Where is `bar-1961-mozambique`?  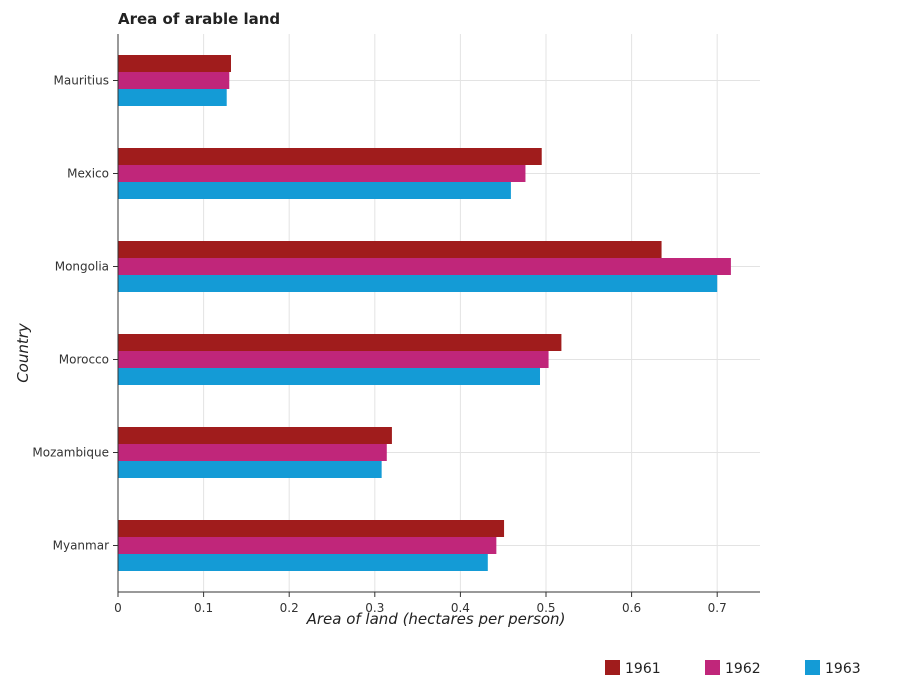 bar-1961-mozambique is located at coordinates (255, 435).